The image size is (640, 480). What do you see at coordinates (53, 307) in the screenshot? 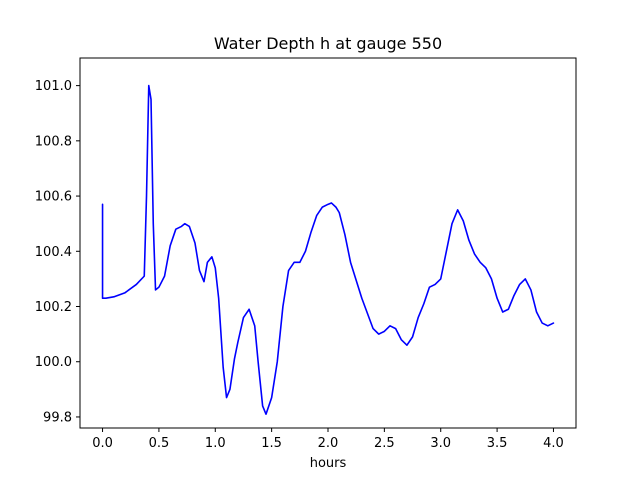
I see `y-tick-label: 100.2` at bounding box center [53, 307].